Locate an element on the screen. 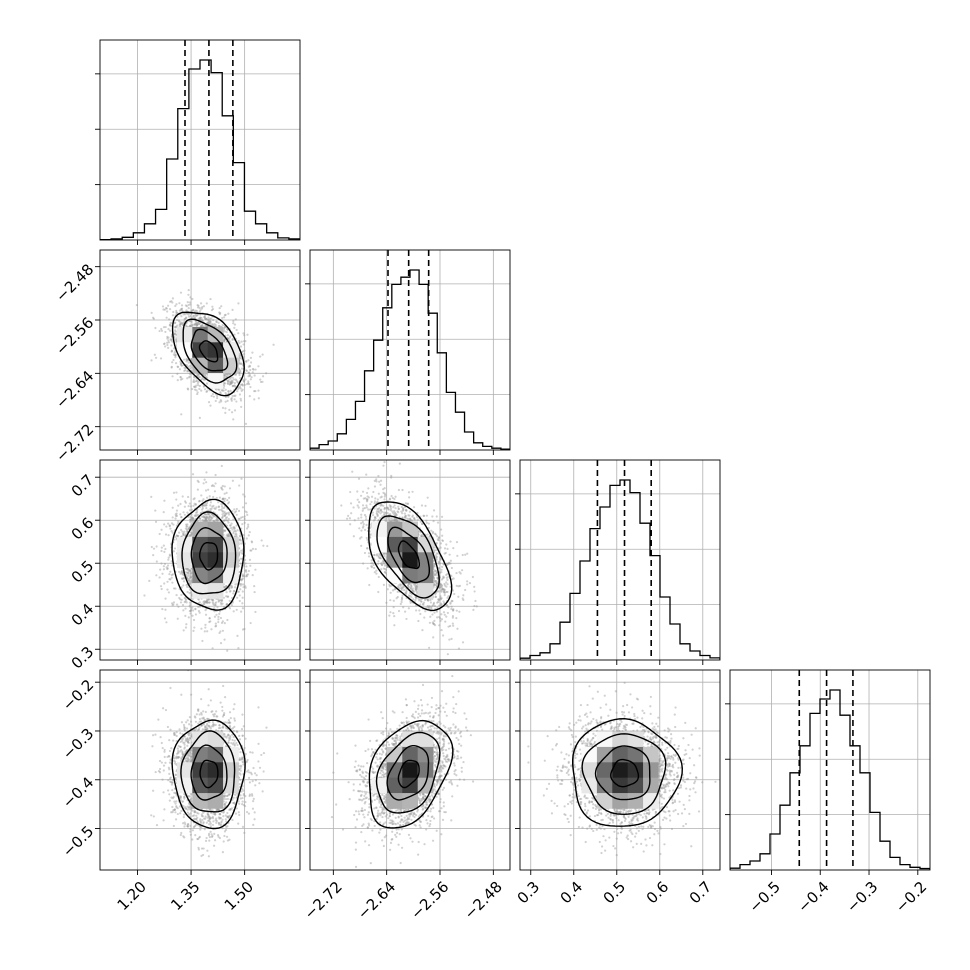 The width and height of the screenshot is (970, 970). panel-2-0: 0.30.40.50.60.7 is located at coordinates (184, 565).